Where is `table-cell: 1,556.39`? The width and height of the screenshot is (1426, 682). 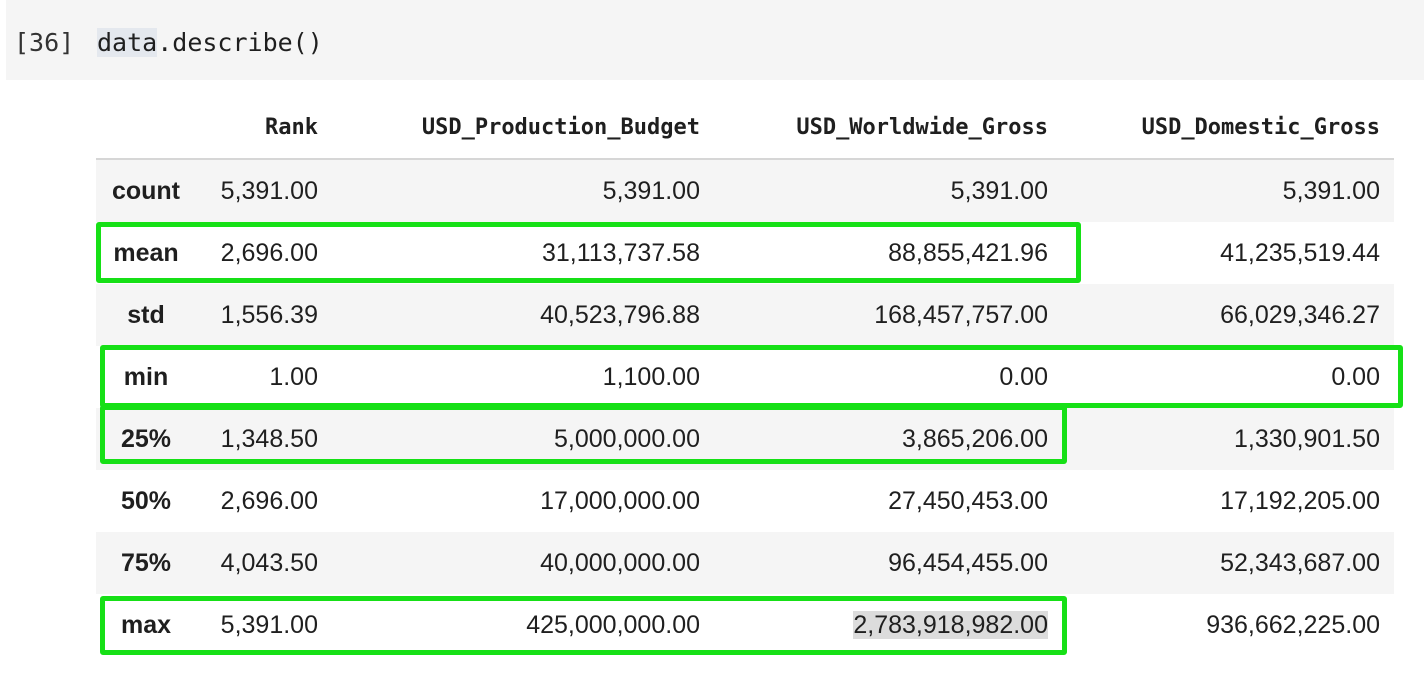 table-cell: 1,556.39 is located at coordinates (264, 315).